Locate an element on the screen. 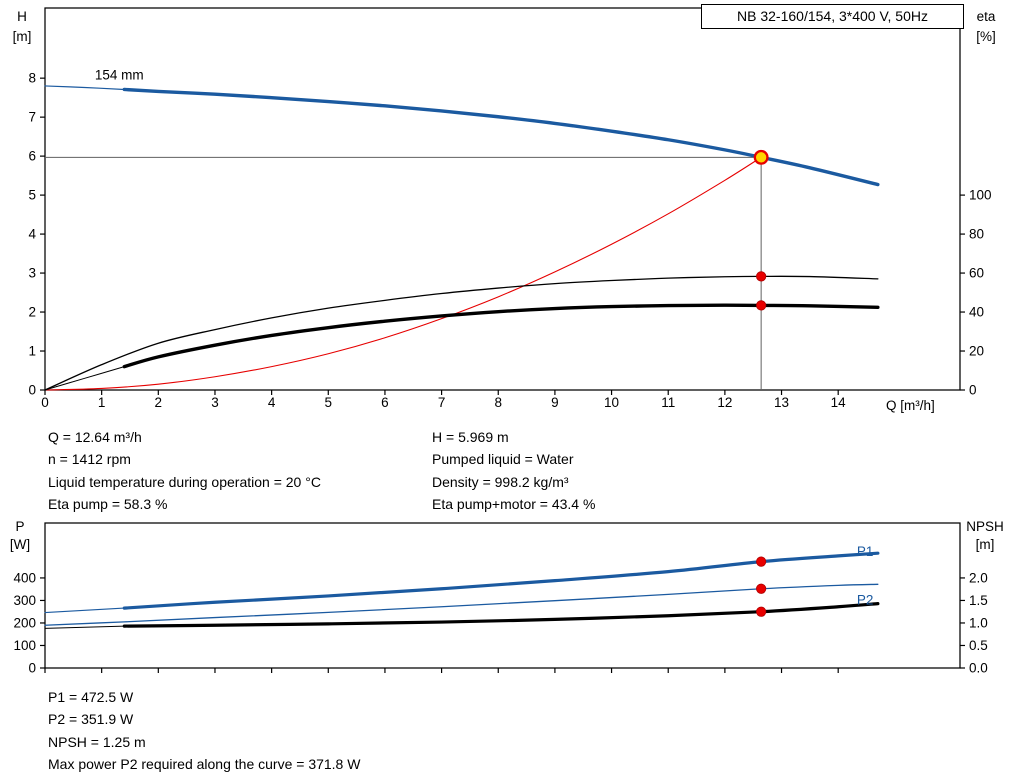 The height and width of the screenshot is (781, 1024). y-left-axis-label: P is located at coordinates (19, 526).